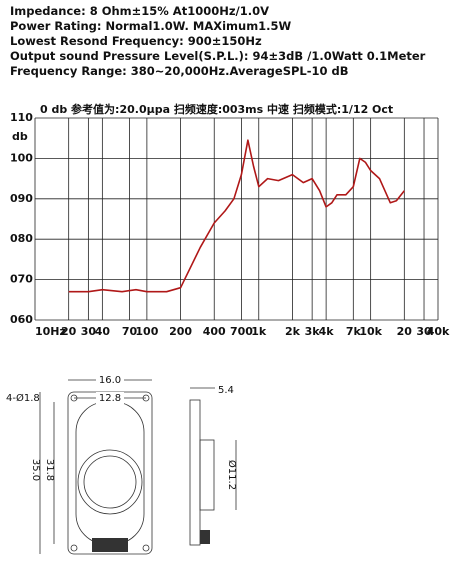 The height and width of the screenshot is (588, 461). What do you see at coordinates (21, 157) in the screenshot?
I see `y-tick-label: 100` at bounding box center [21, 157].